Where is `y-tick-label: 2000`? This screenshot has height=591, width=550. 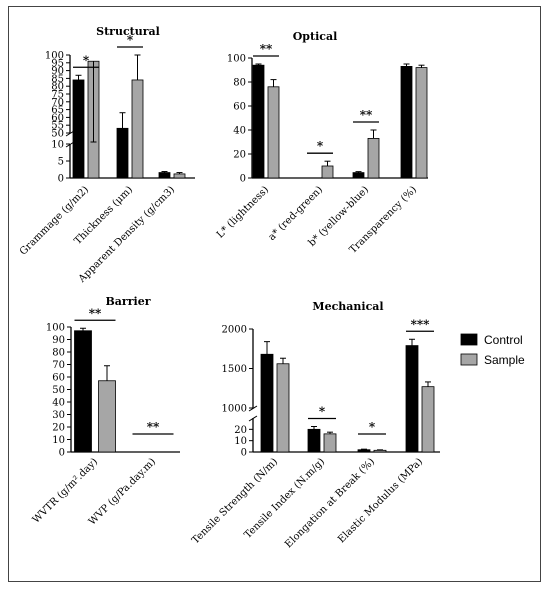 y-tick-label: 2000 is located at coordinates (234, 330).